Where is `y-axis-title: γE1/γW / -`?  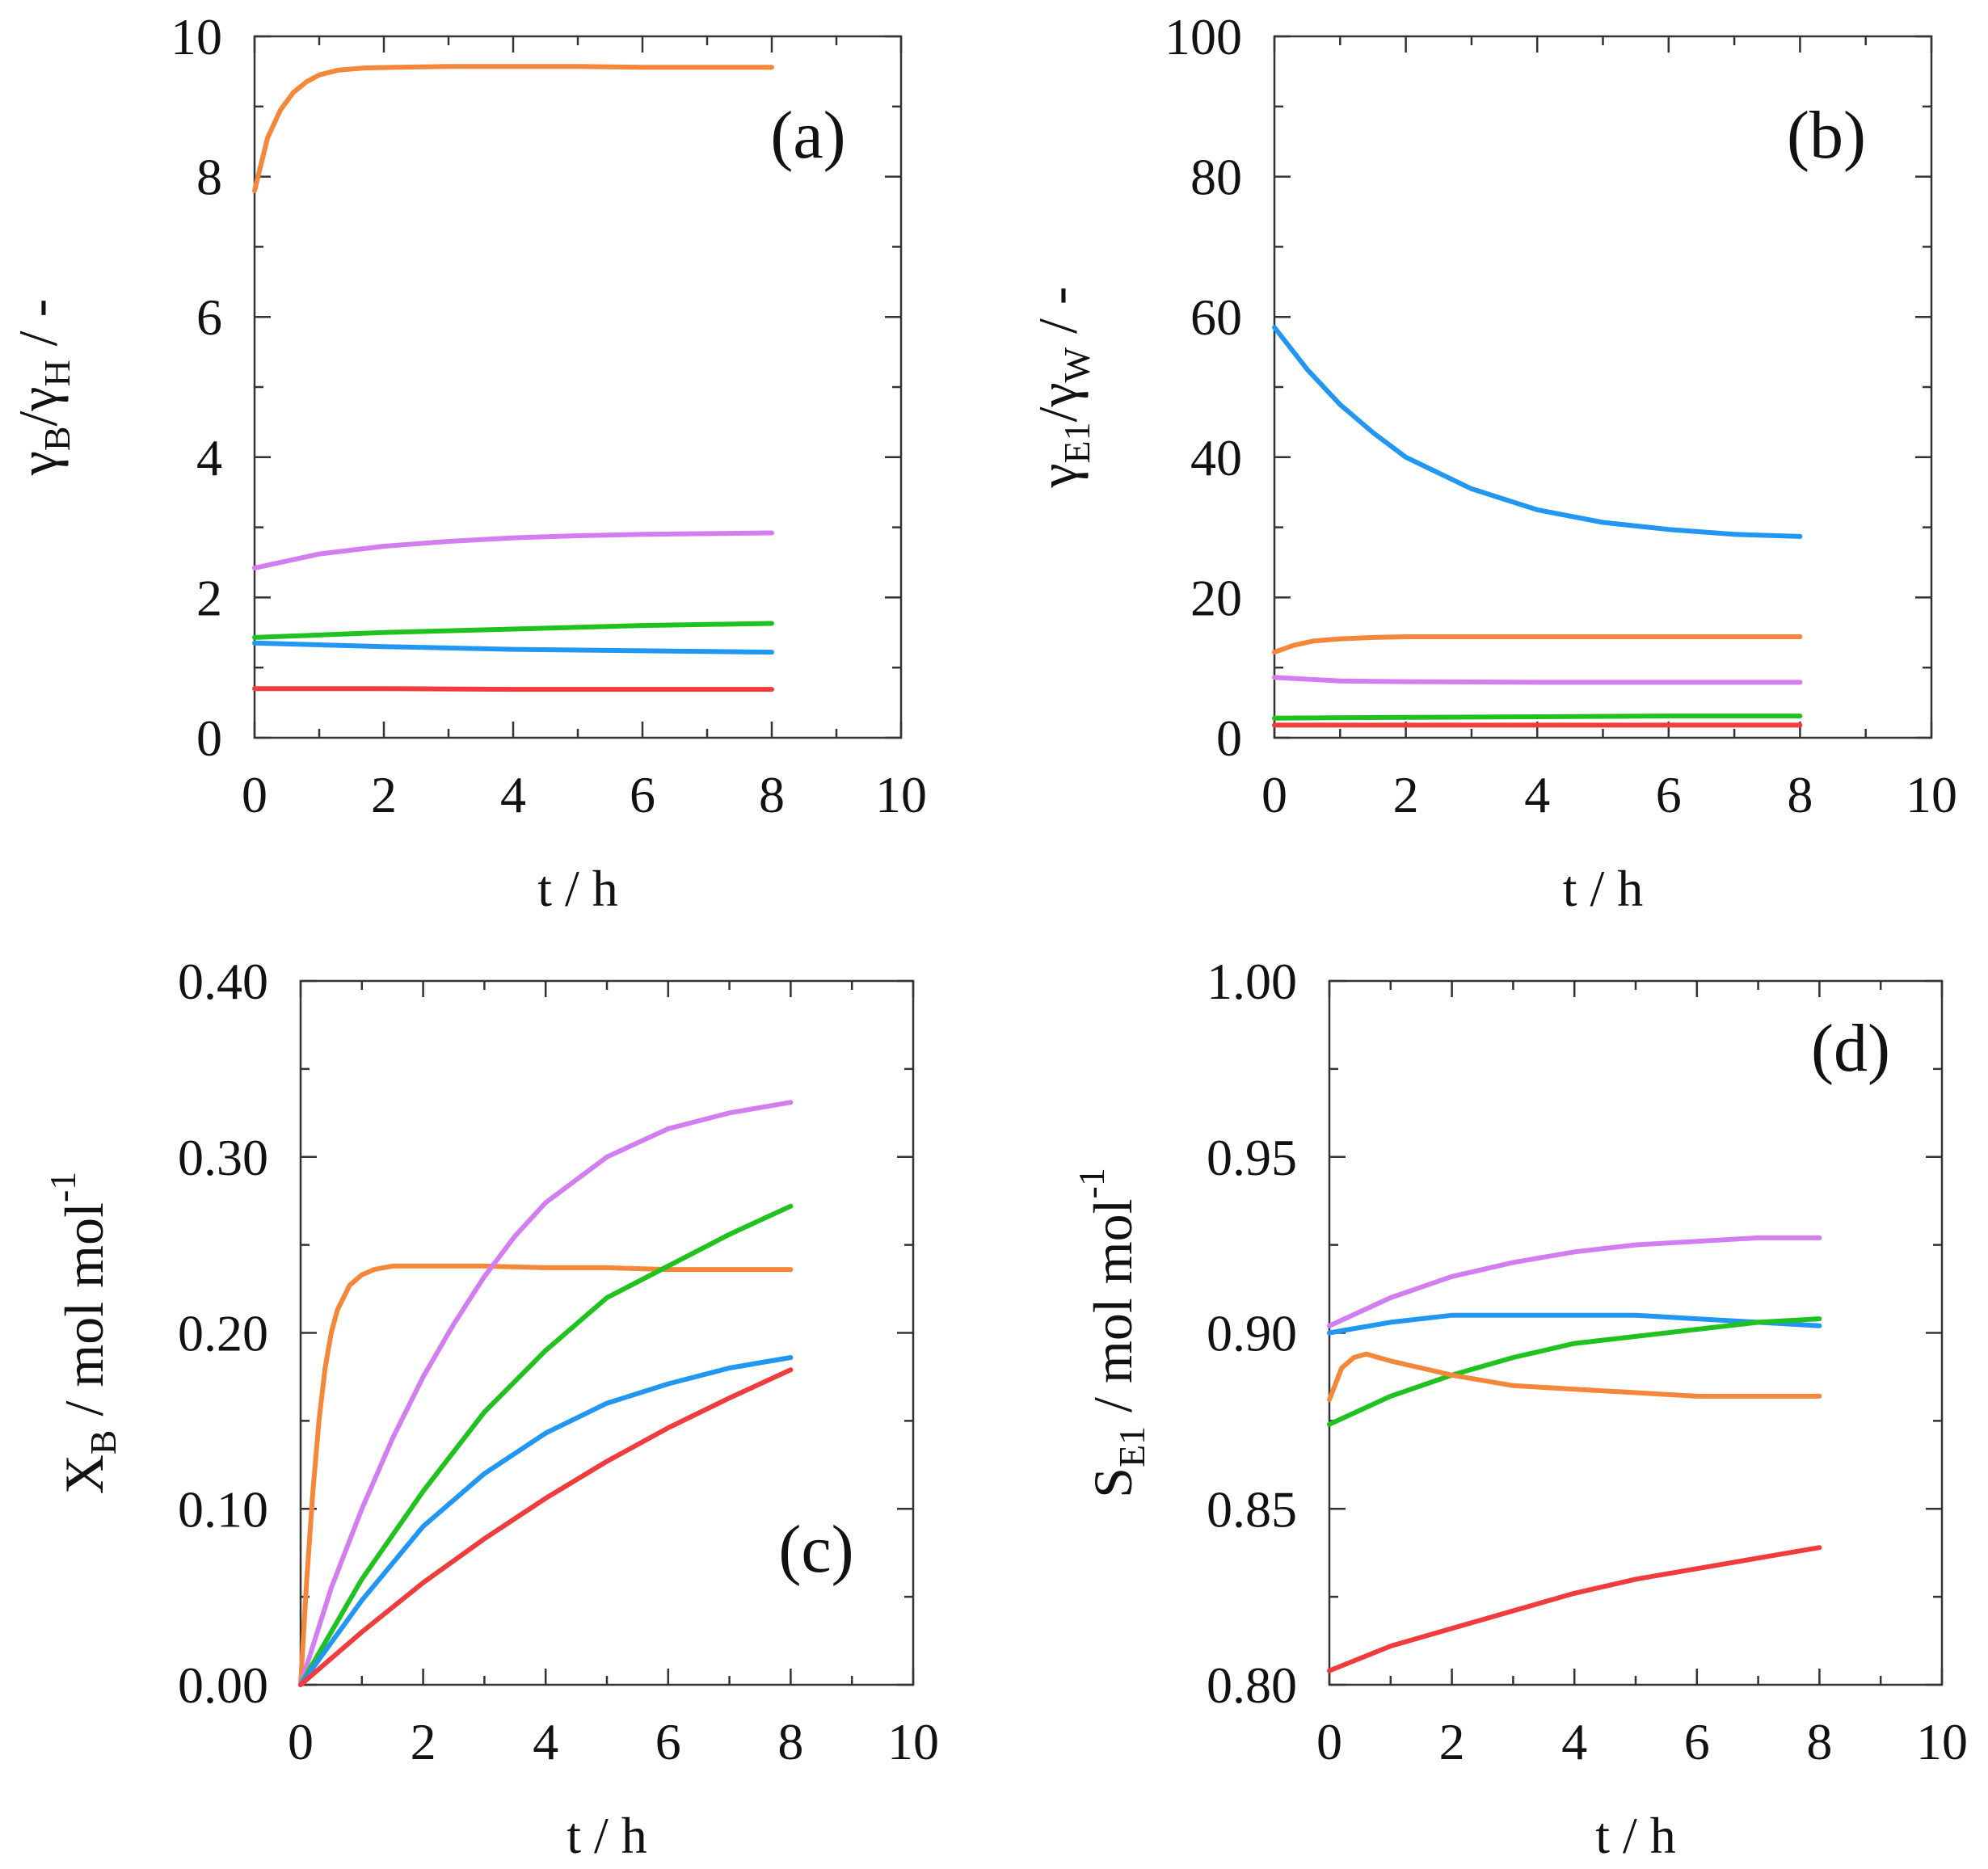
y-axis-title: γE1/γW / - is located at coordinates (1062, 387).